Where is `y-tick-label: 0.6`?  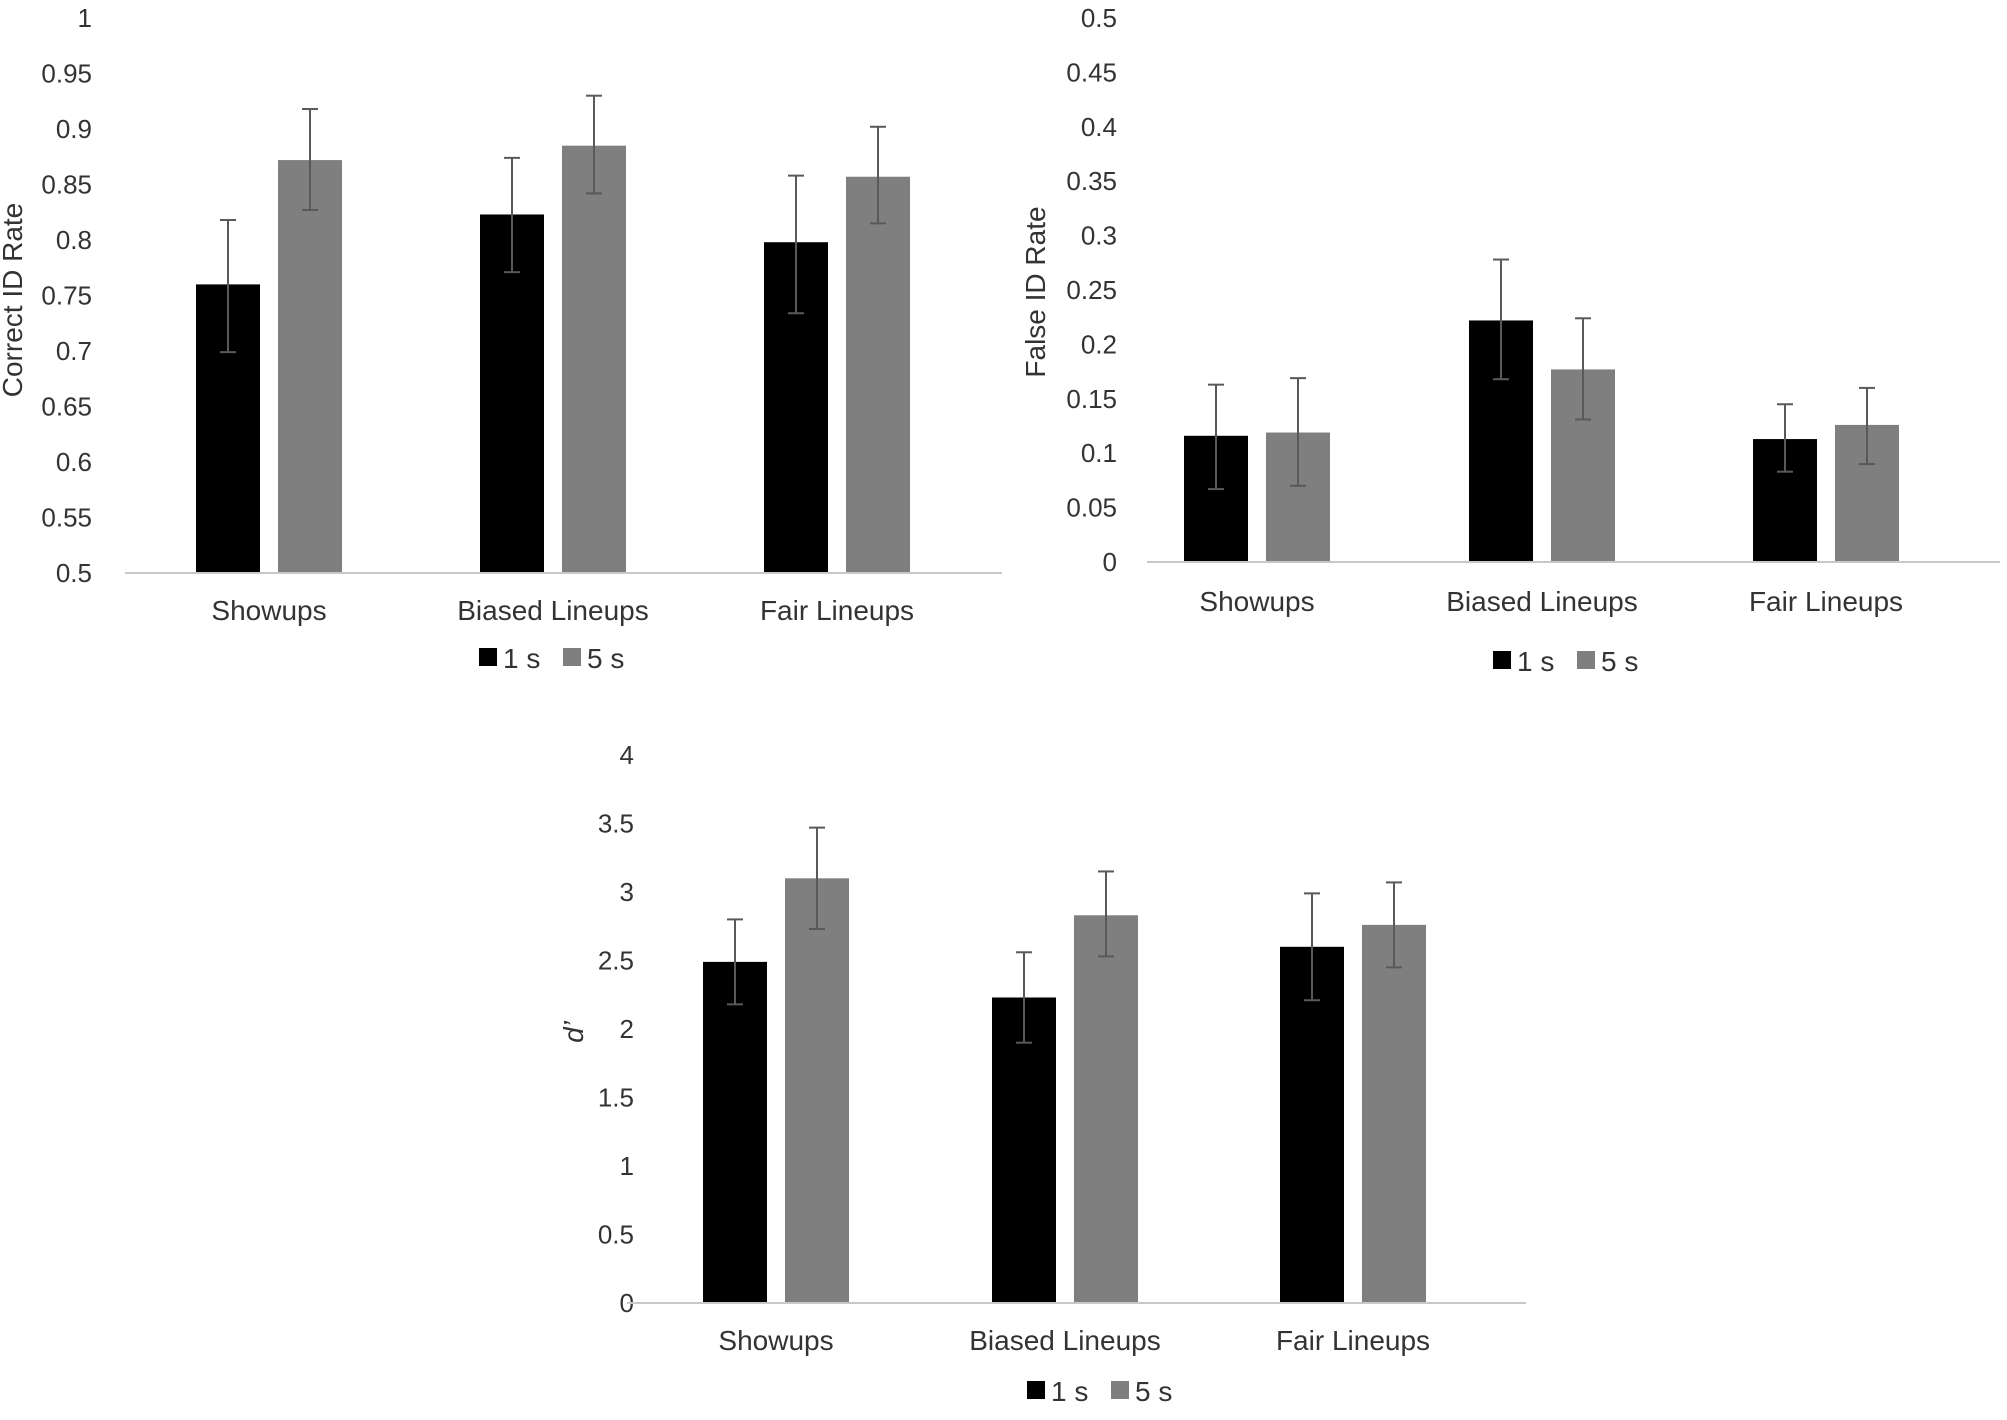 y-tick-label: 0.6 is located at coordinates (74, 462).